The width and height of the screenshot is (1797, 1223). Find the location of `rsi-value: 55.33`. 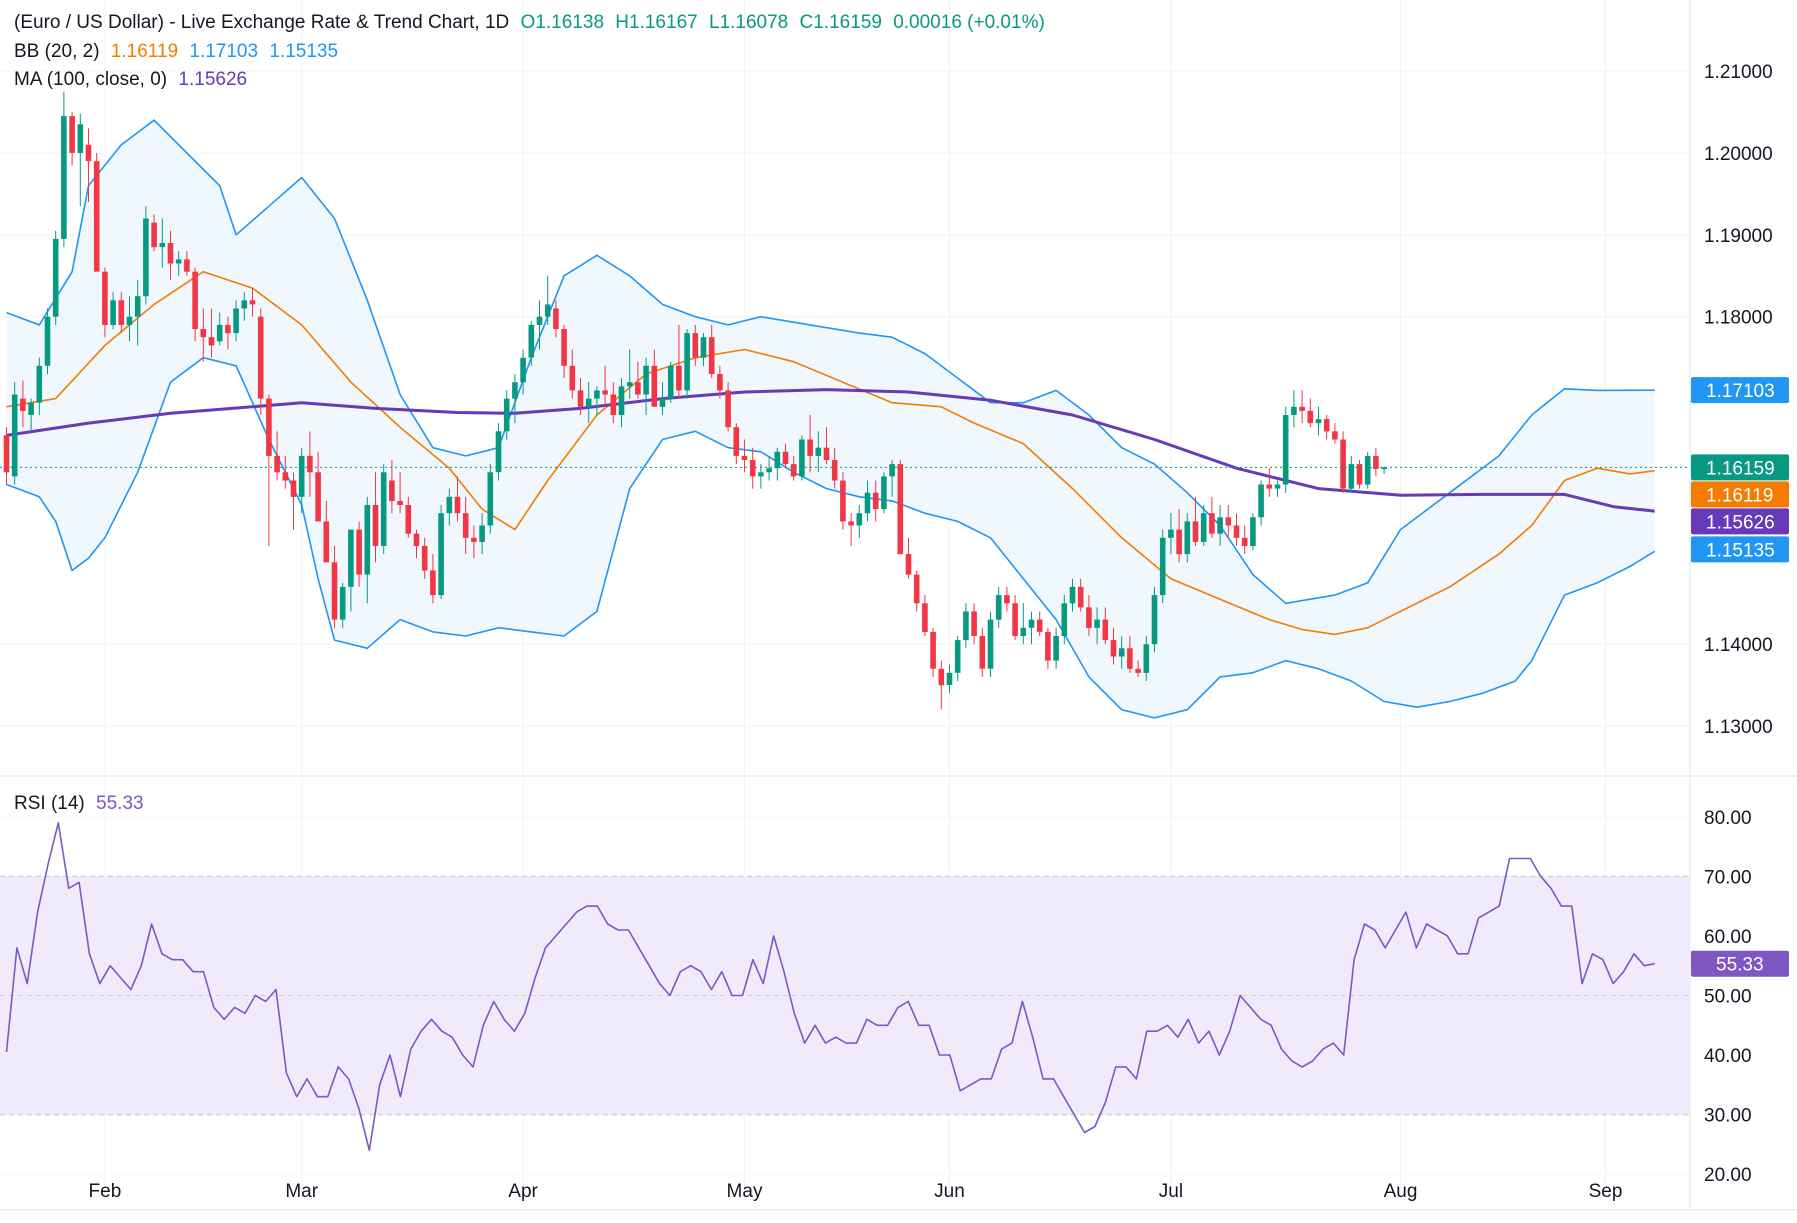

rsi-value: 55.33 is located at coordinates (120, 803).